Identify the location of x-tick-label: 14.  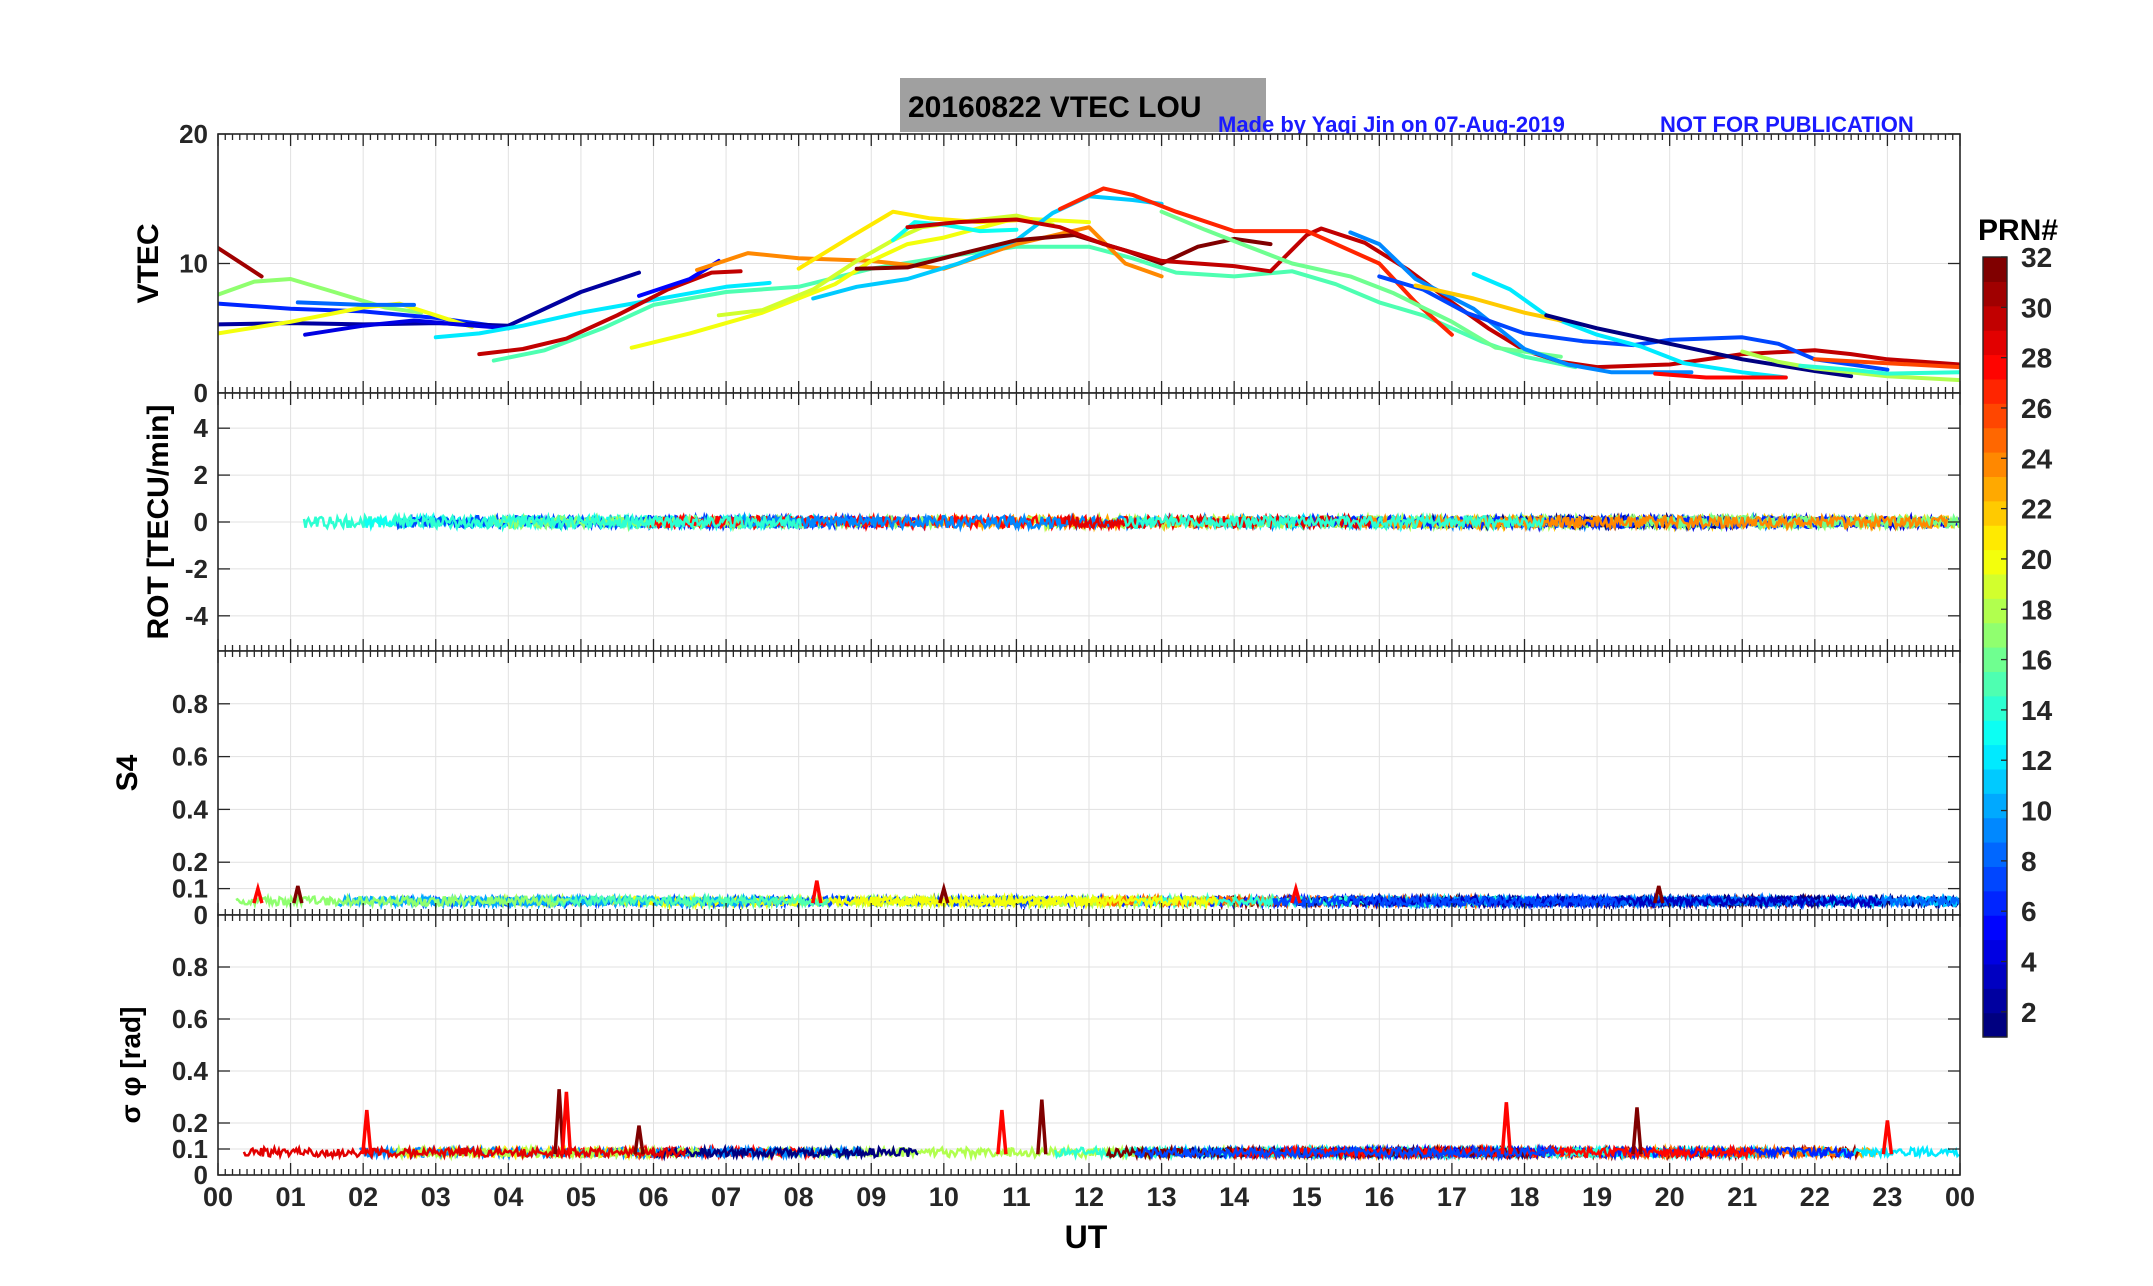
(1234, 1197).